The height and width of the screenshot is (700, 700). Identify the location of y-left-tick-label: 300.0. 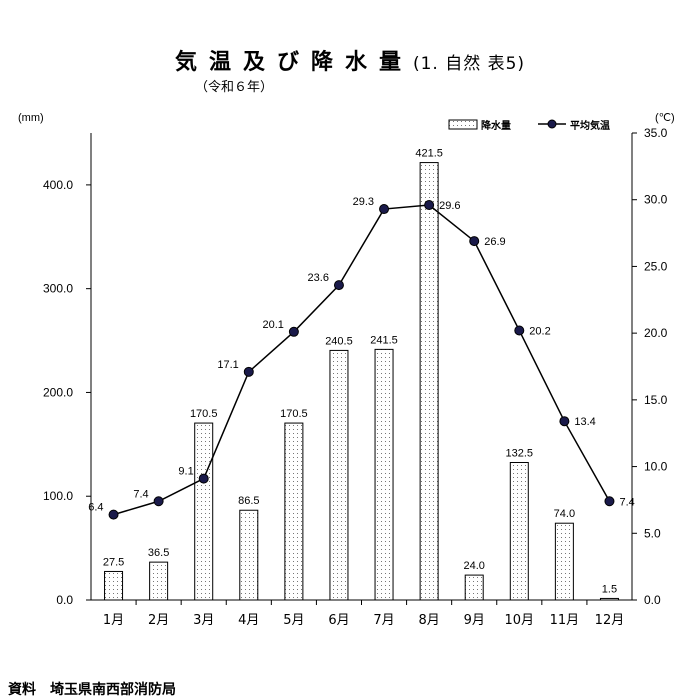
(58, 289).